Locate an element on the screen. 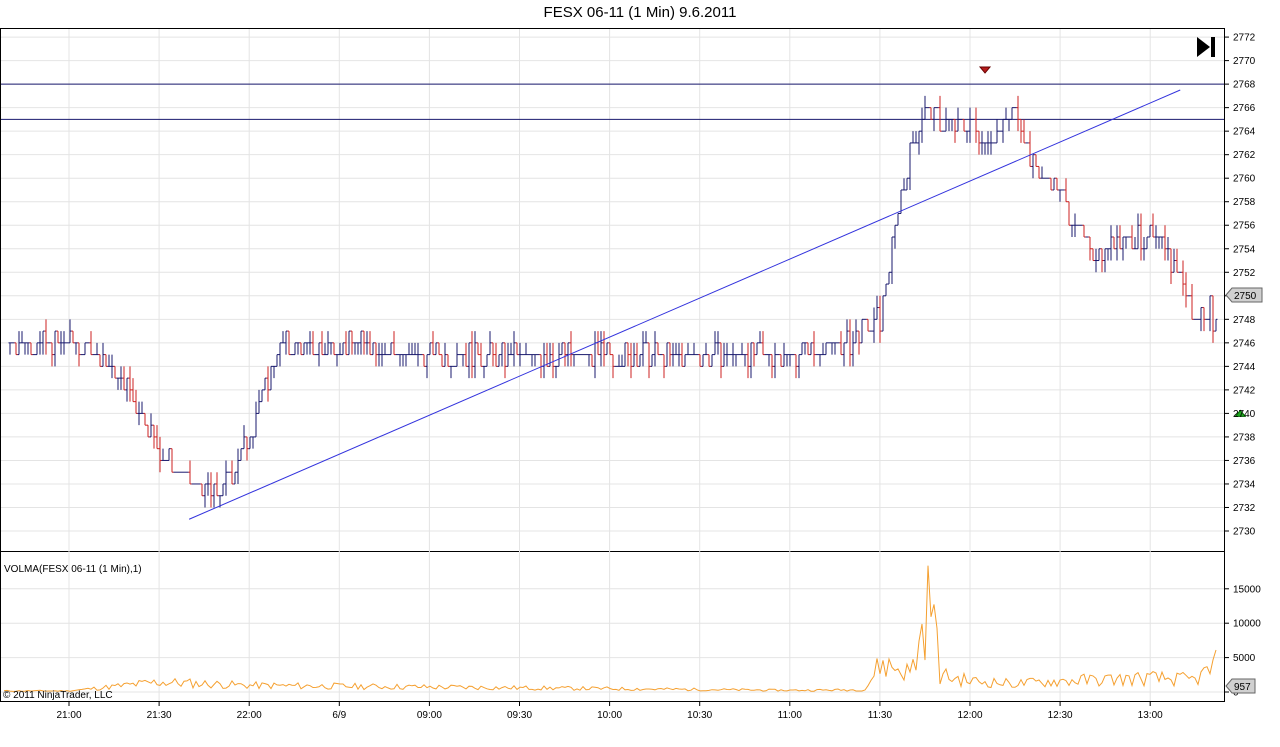 The height and width of the screenshot is (747, 1280). horizontal-lines is located at coordinates (612, 101).